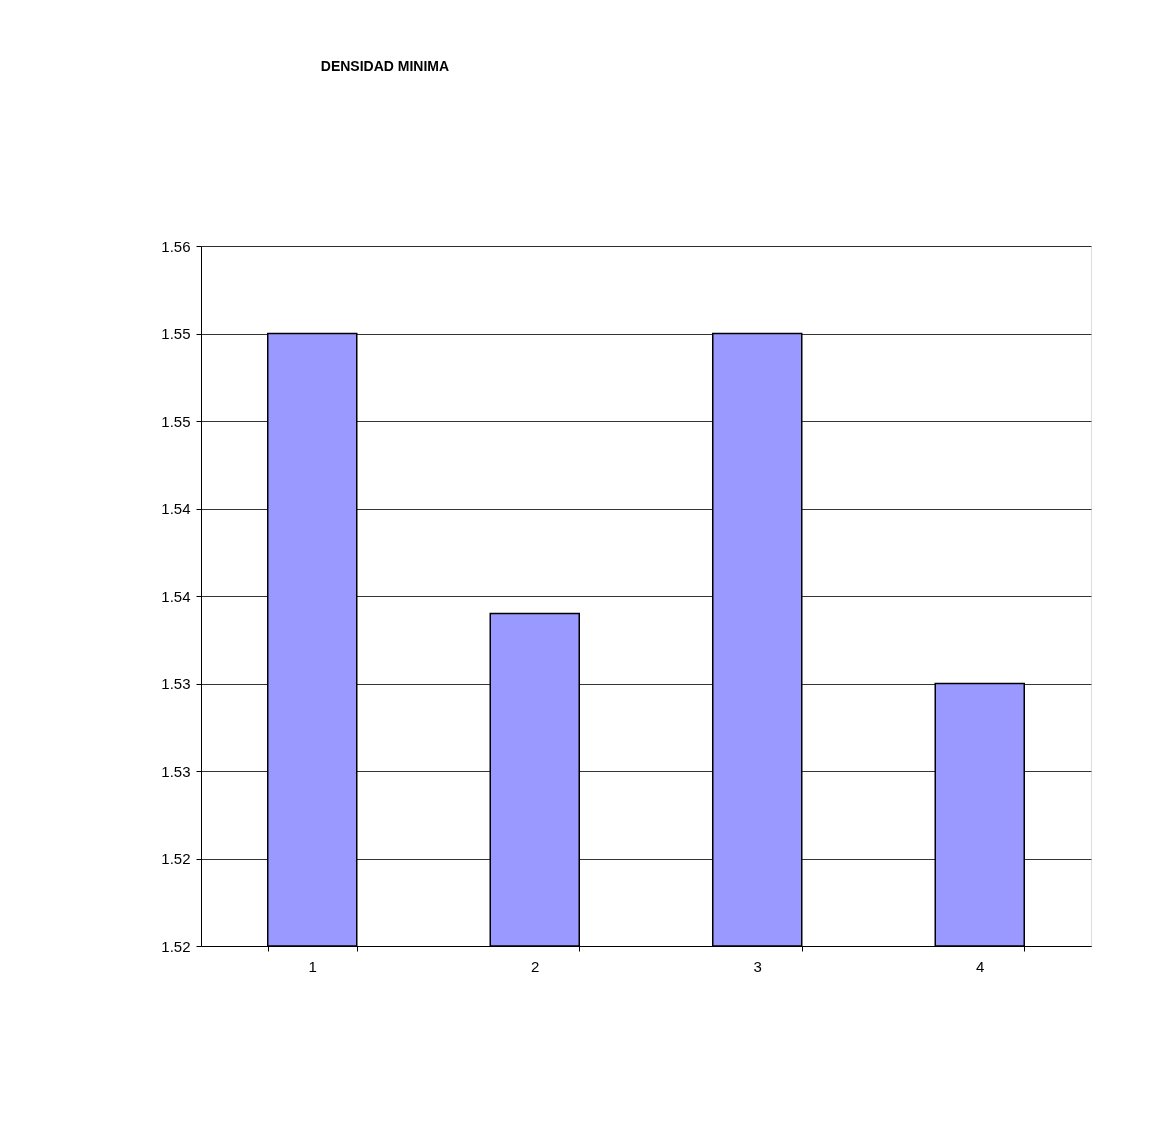 Image resolution: width=1165 pixels, height=1147 pixels. I want to click on x-tick-label: 4, so click(980, 966).